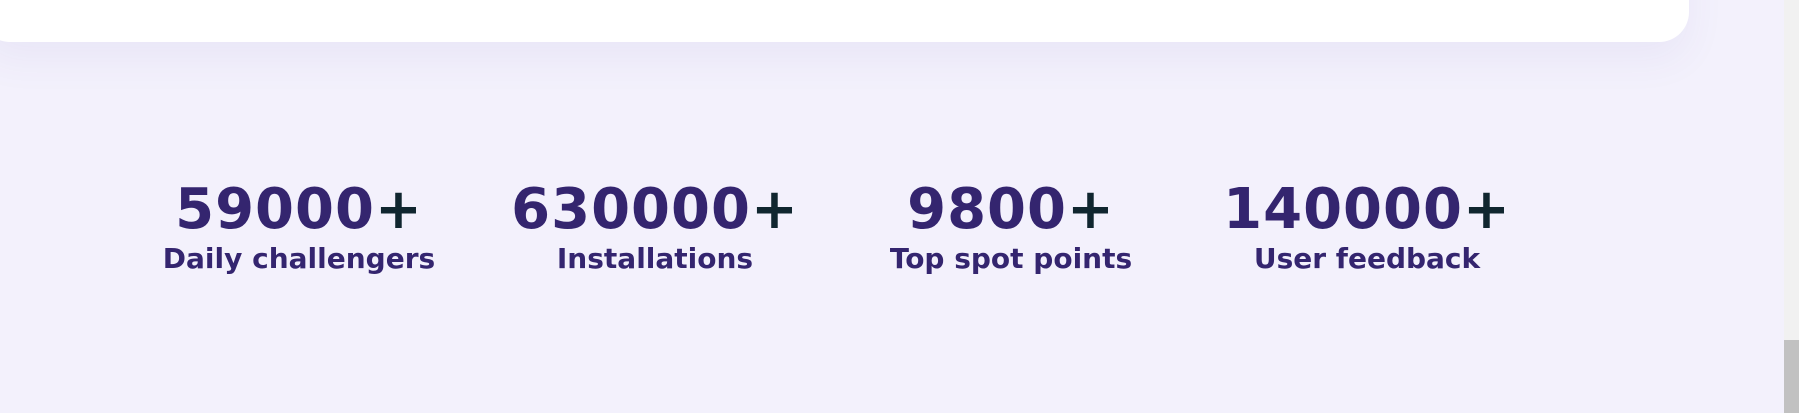 The height and width of the screenshot is (413, 1799). I want to click on stat-number: 630000, so click(631, 209).